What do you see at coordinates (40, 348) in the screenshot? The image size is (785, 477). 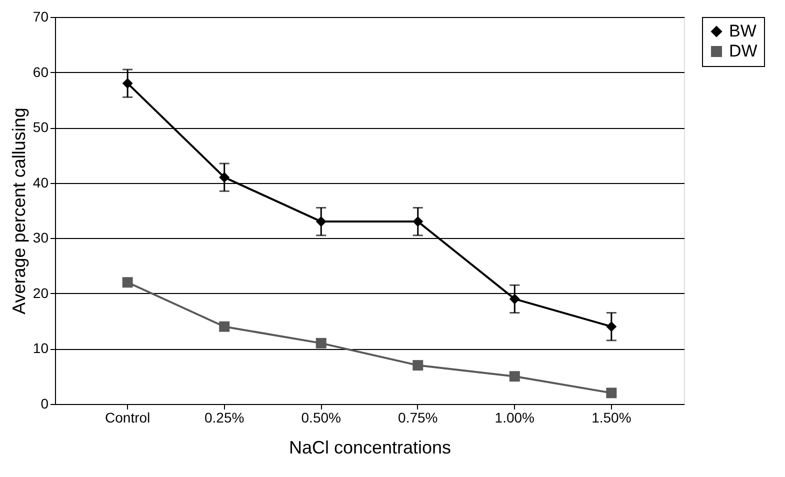 I see `y-tick-label: 10` at bounding box center [40, 348].